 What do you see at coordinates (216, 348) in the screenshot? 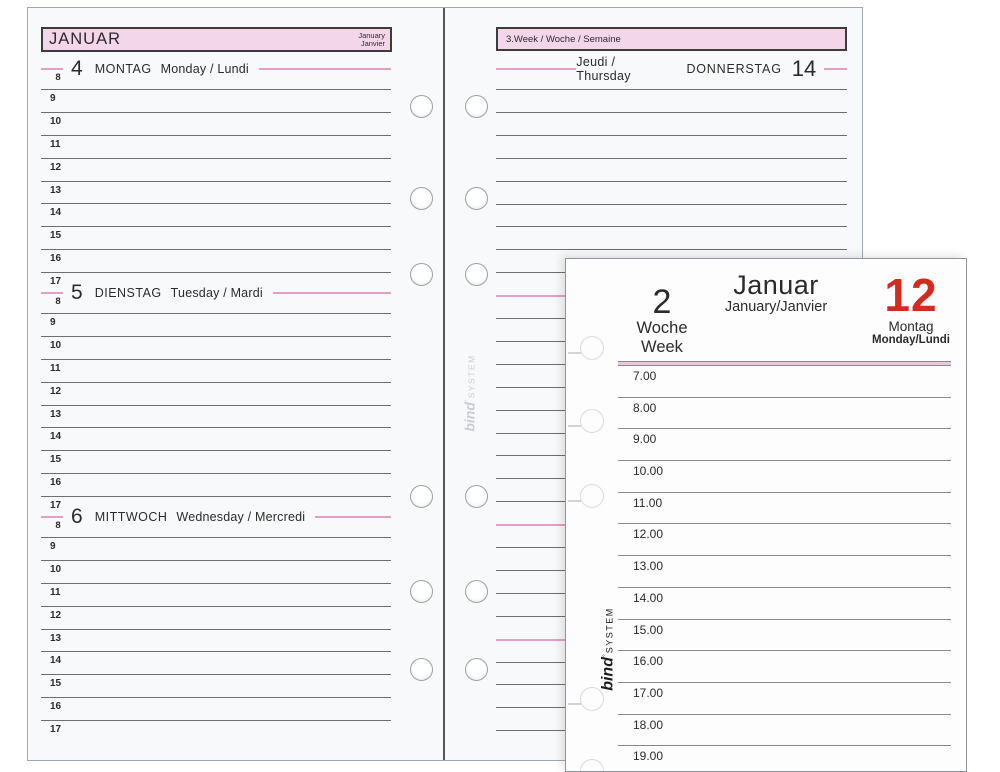
I see `hour-row: 10` at bounding box center [216, 348].